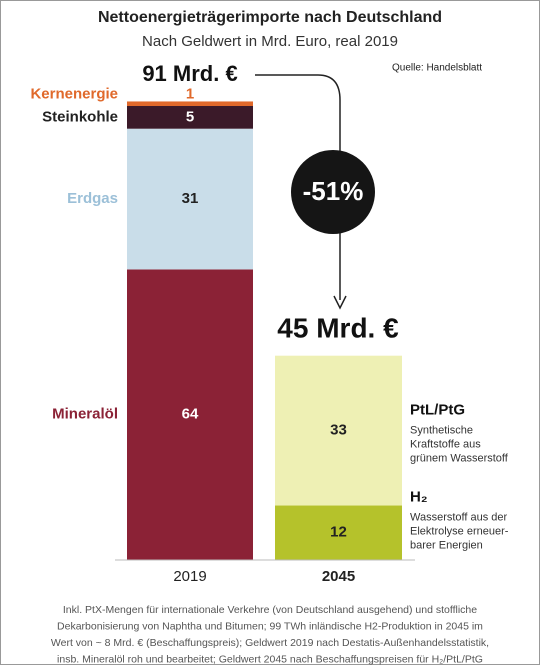 The height and width of the screenshot is (665, 540). I want to click on series-label: PtL/PtG, so click(437, 410).